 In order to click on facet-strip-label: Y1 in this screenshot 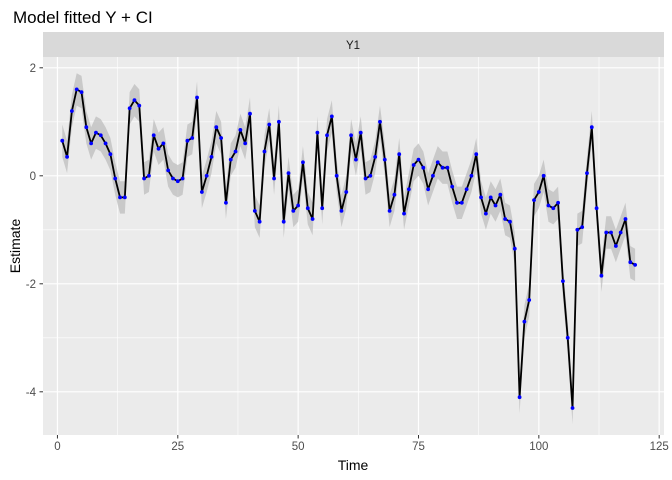, I will do `click(353, 46)`.